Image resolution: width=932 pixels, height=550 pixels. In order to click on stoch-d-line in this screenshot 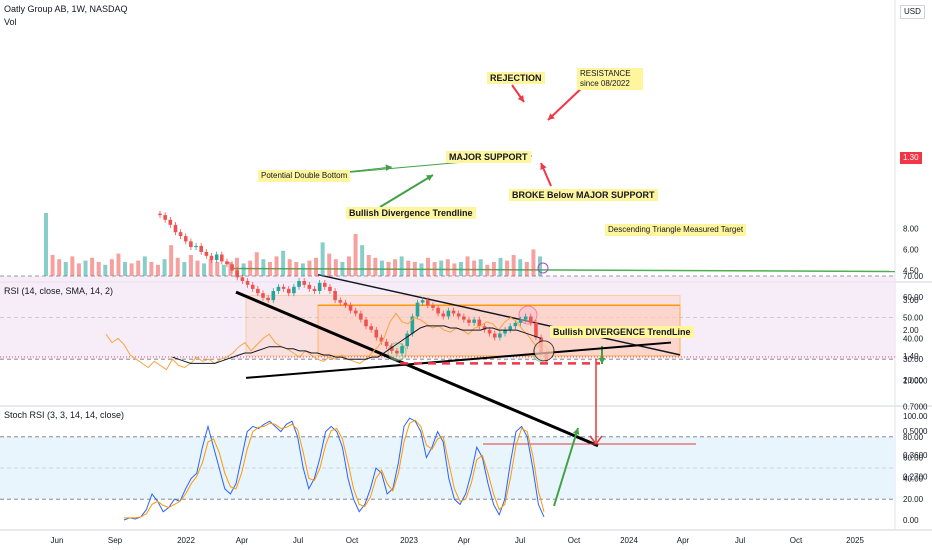, I will do `click(334, 469)`.